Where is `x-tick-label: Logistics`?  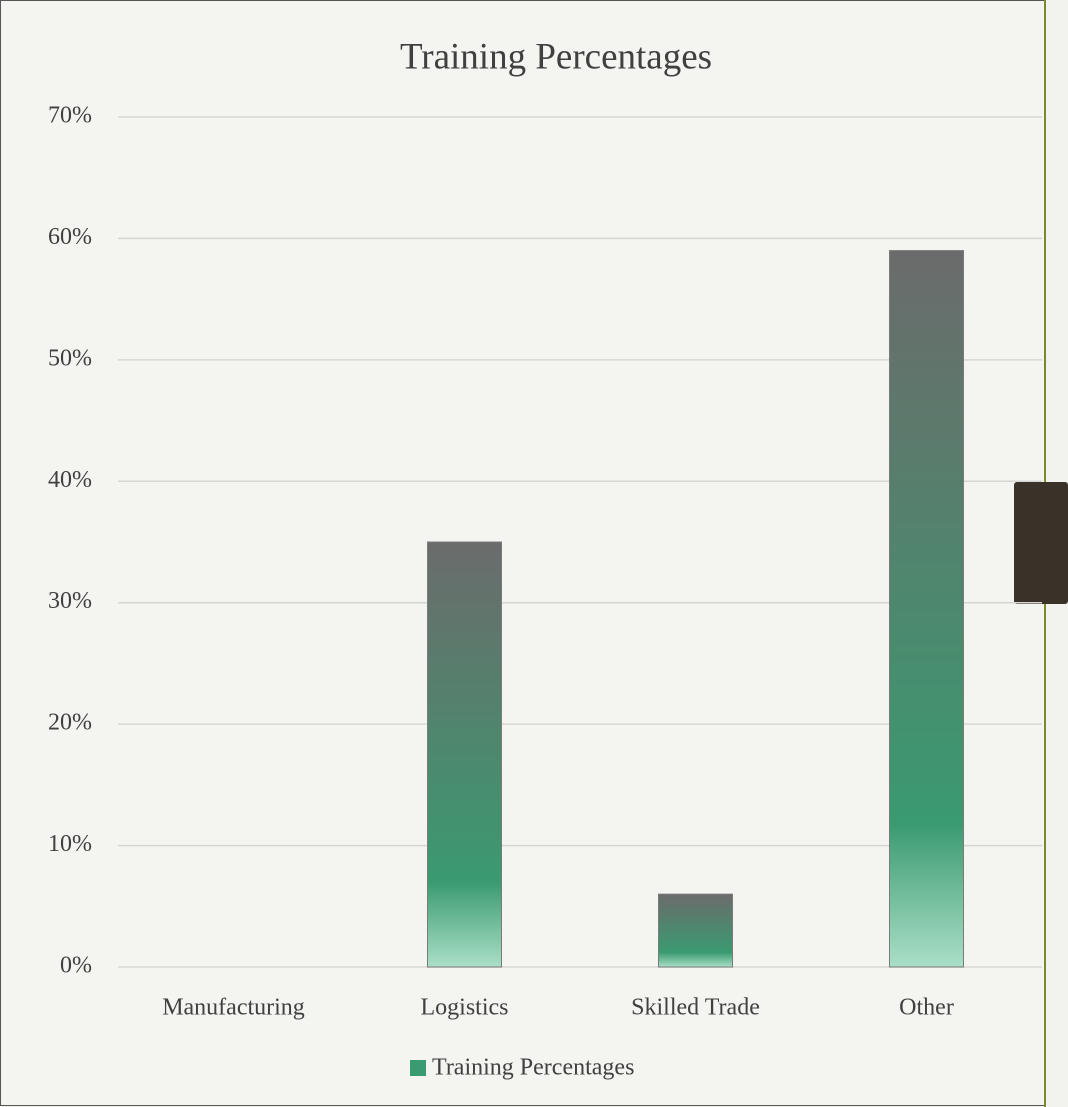
x-tick-label: Logistics is located at coordinates (465, 1008).